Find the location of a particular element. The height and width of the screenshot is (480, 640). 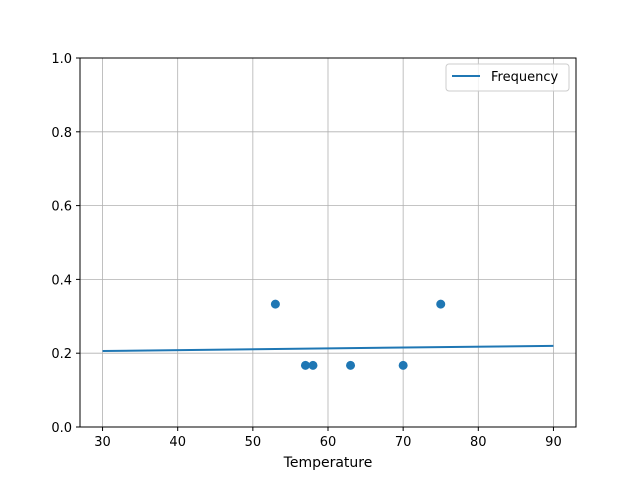

x-tick-label: 70 is located at coordinates (403, 442).